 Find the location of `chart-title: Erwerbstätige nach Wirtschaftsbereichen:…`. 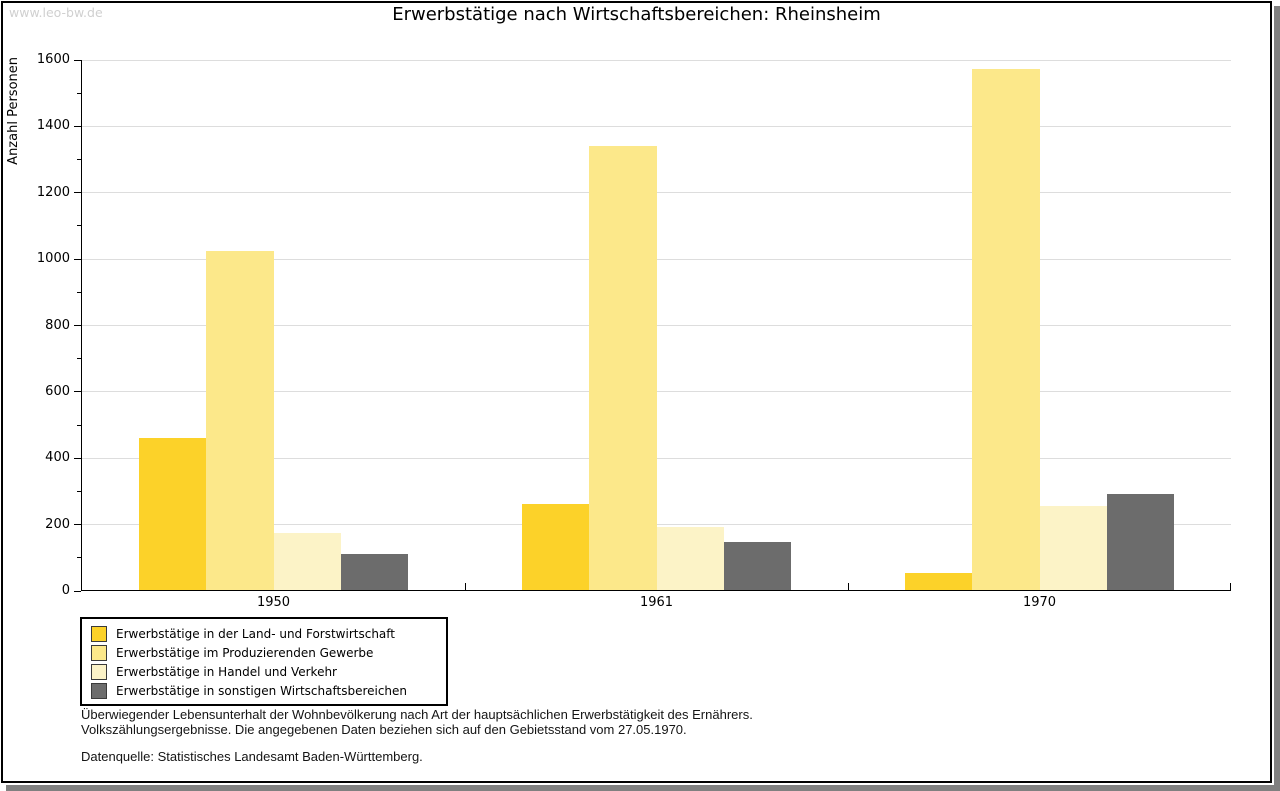

chart-title: Erwerbstätige nach Wirtschaftsbereichen:… is located at coordinates (636, 14).